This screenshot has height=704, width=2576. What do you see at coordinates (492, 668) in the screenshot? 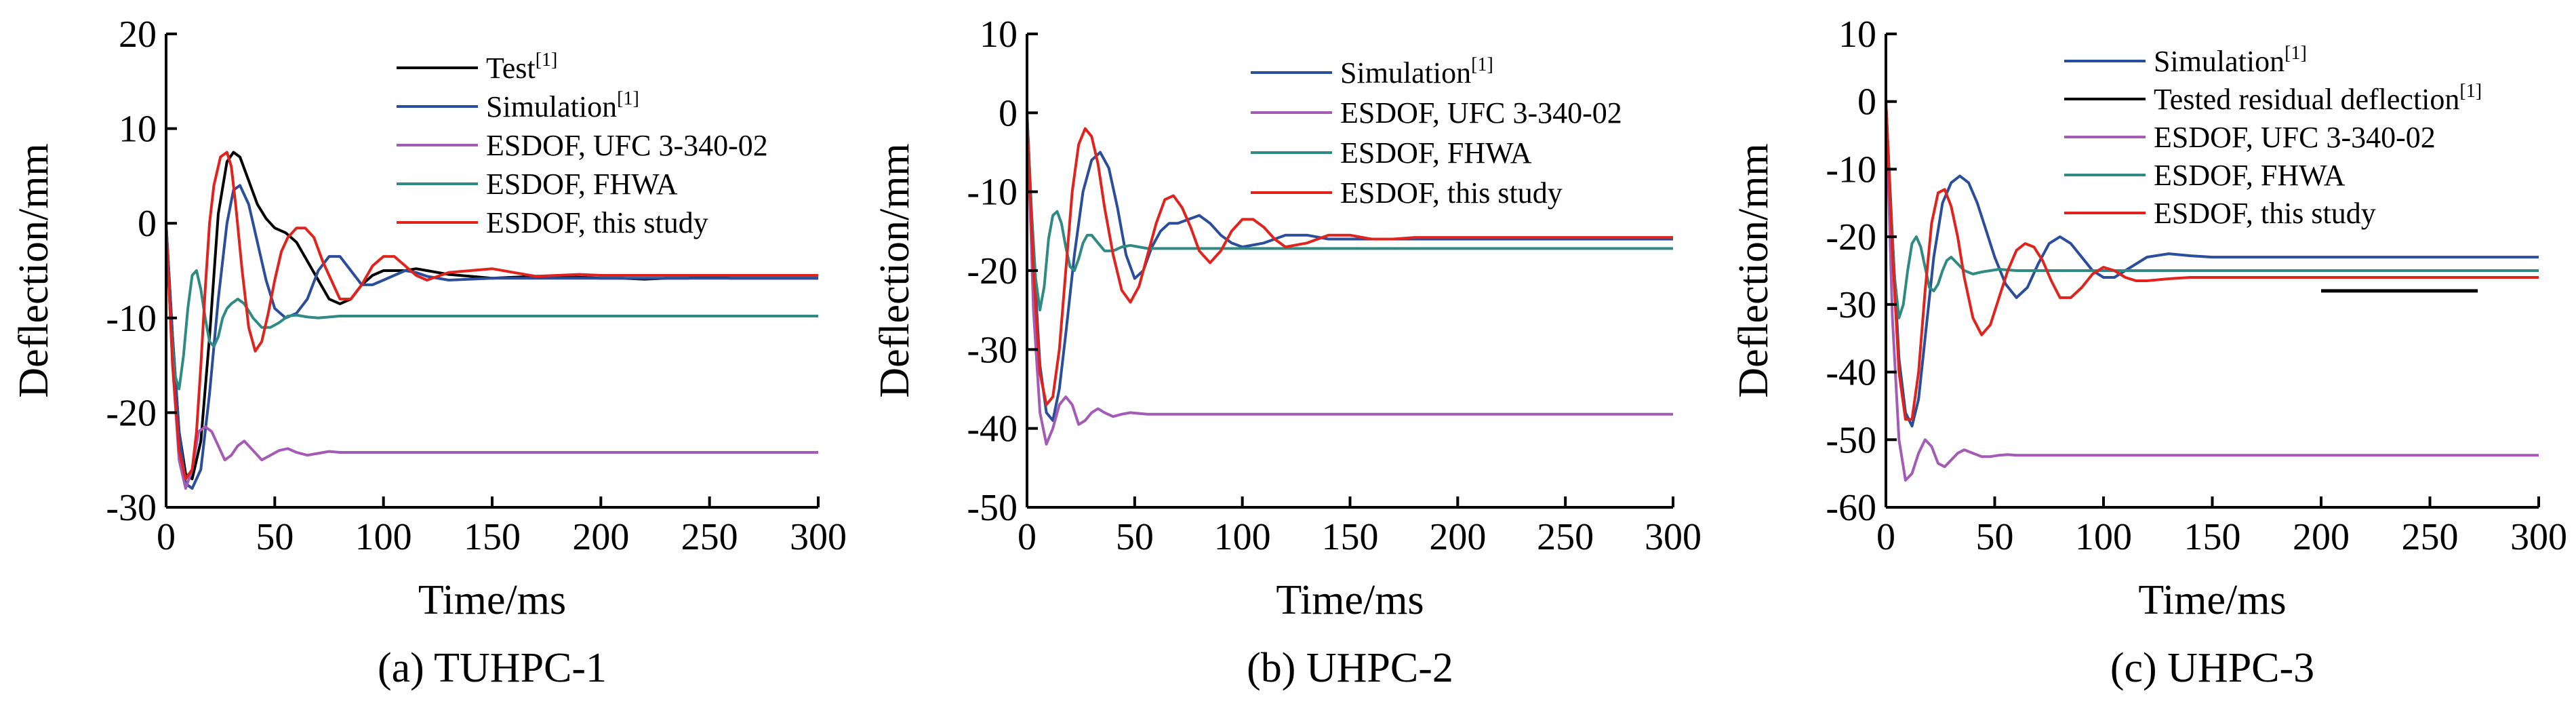
I see `panel-caption: (a) TUHPC-1` at bounding box center [492, 668].